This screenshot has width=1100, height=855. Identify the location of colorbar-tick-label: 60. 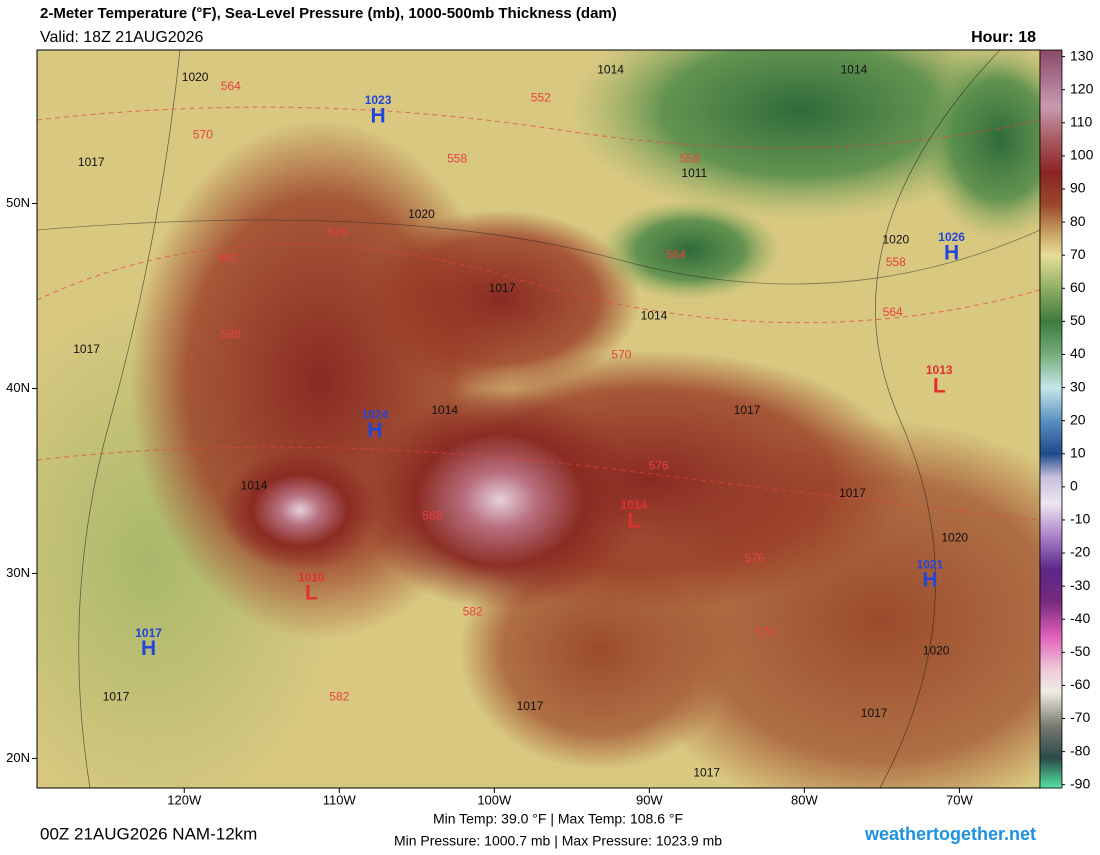
(1078, 287).